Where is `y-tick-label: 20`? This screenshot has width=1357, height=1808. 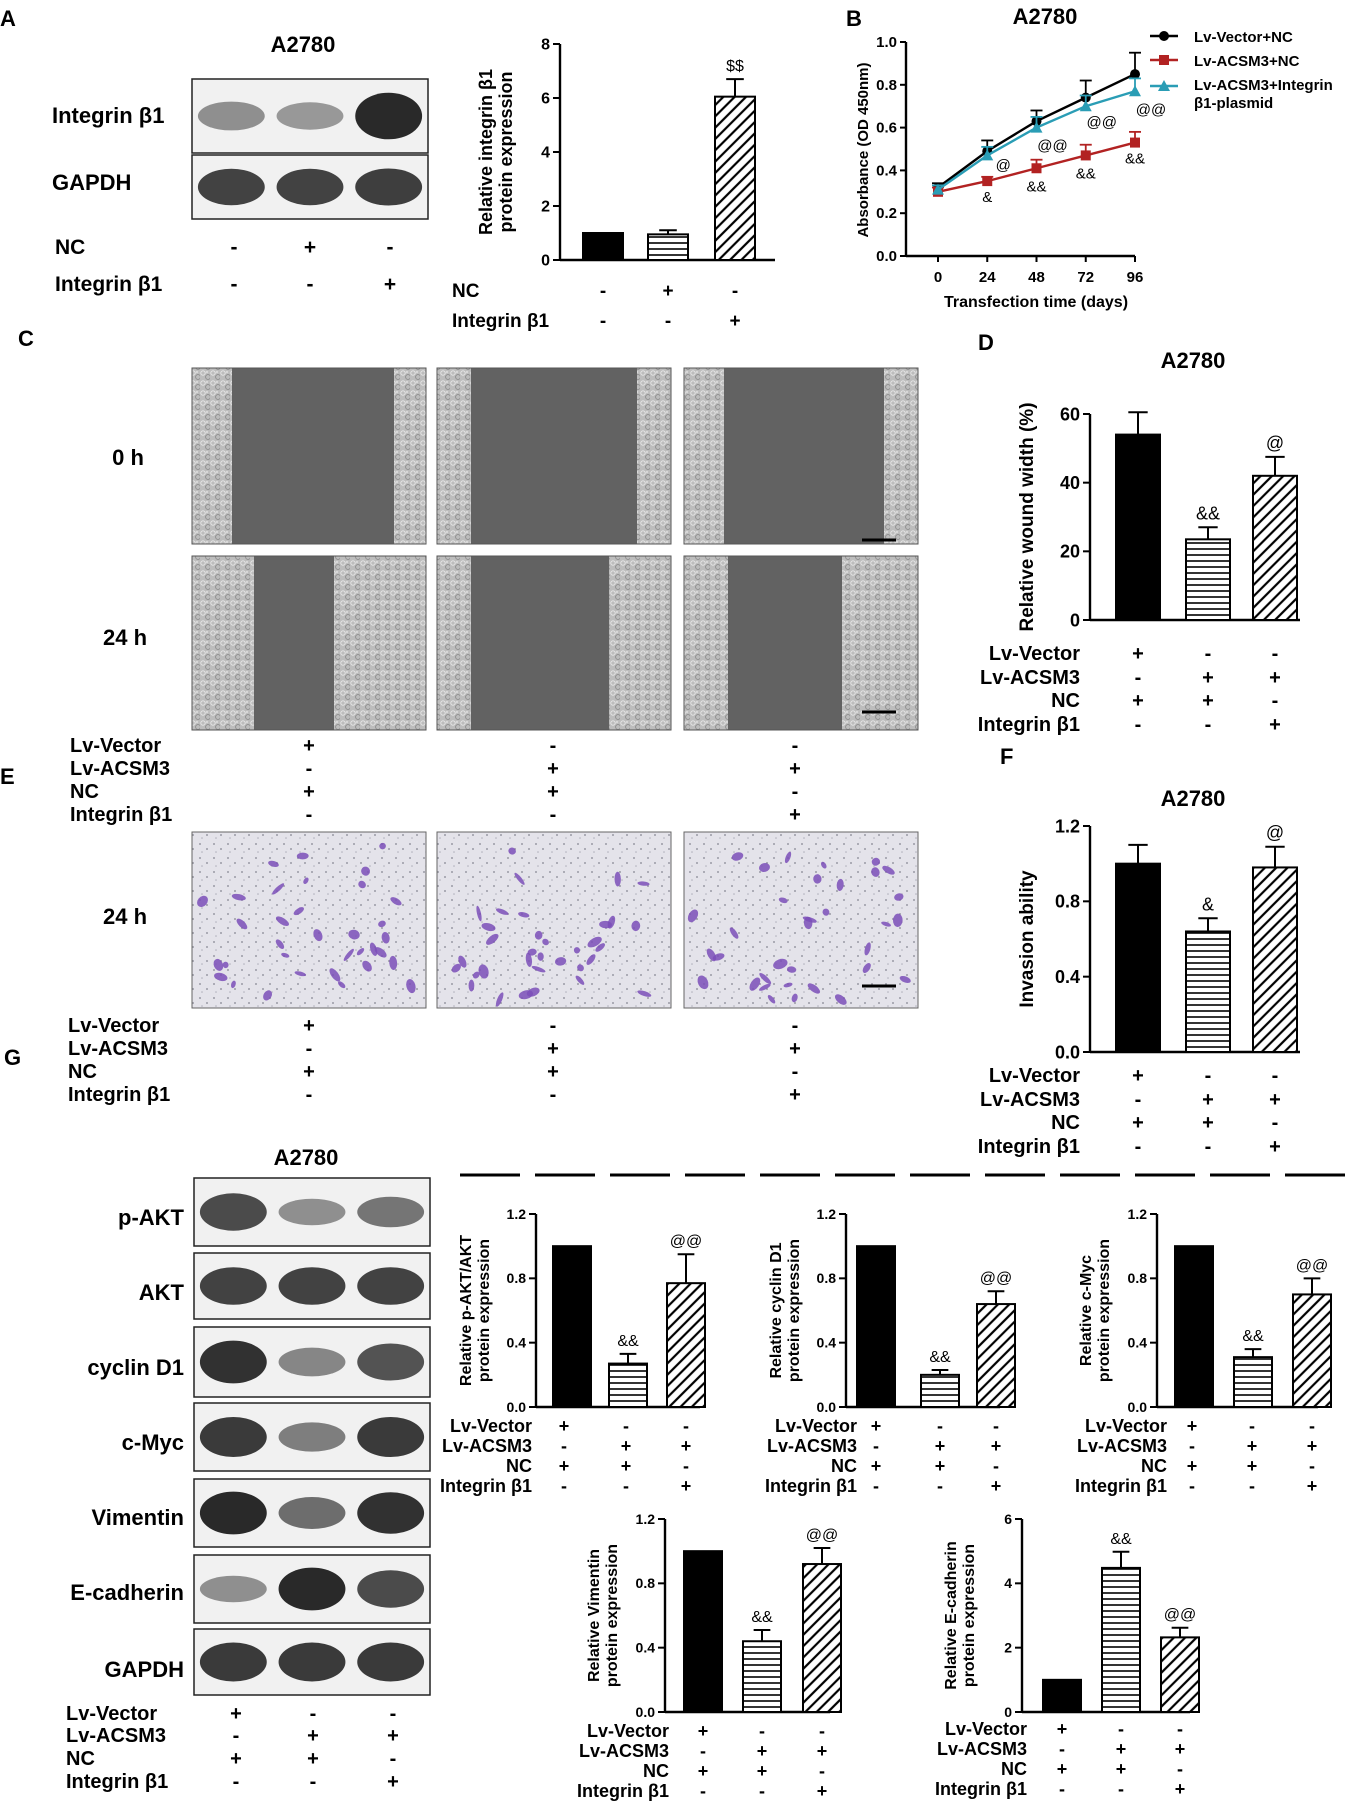 y-tick-label: 20 is located at coordinates (1070, 552).